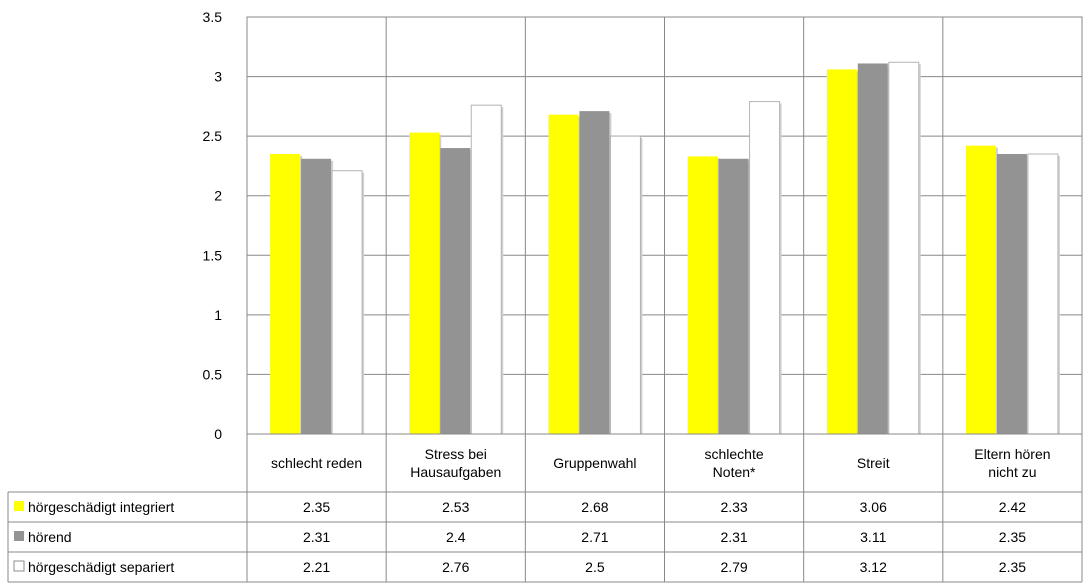 The width and height of the screenshot is (1089, 588). I want to click on y-tick-label-6: 3, so click(218, 77).